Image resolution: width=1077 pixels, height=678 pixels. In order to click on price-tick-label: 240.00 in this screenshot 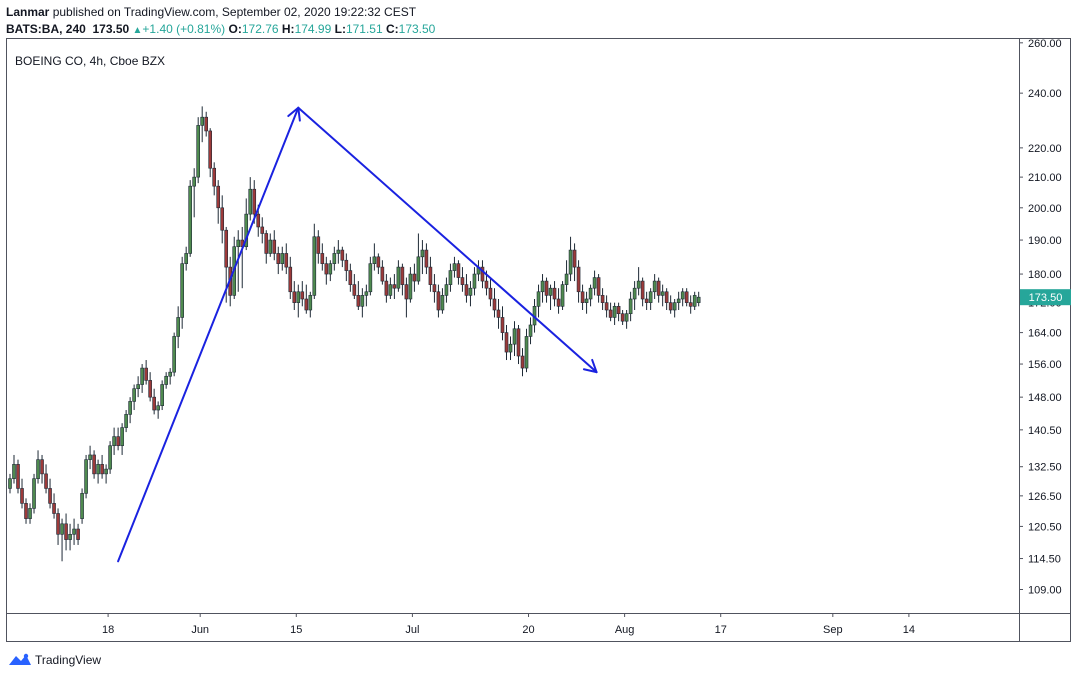, I will do `click(1045, 94)`.